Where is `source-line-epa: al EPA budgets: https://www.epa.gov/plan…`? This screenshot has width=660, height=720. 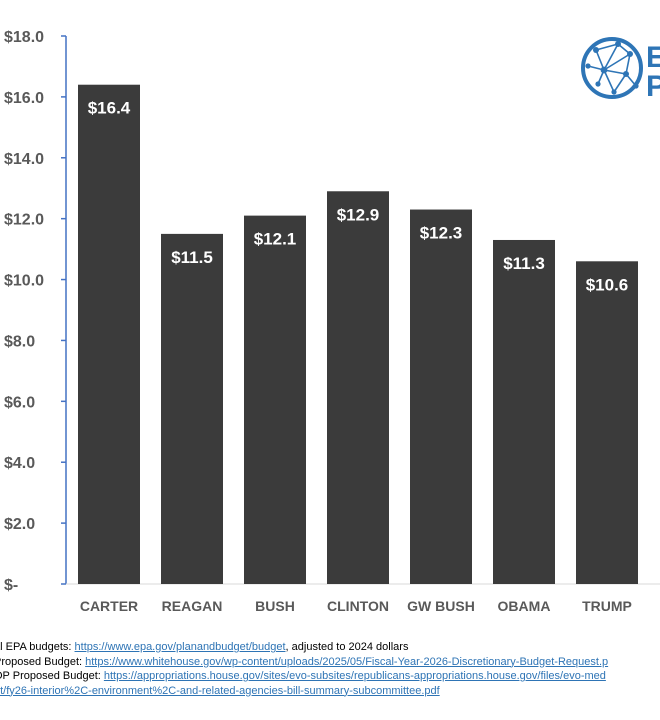 source-line-epa: al EPA budgets: https://www.epa.gov/plan… is located at coordinates (330, 647).